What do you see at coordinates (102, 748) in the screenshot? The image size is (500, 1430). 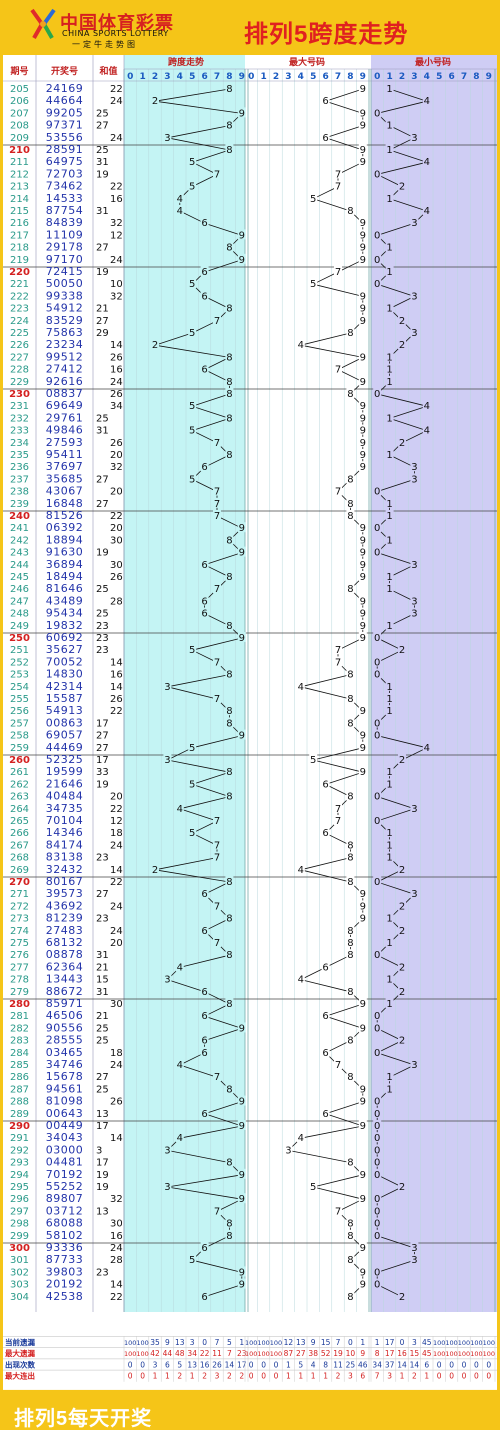 I see `row-sum: 27` at bounding box center [102, 748].